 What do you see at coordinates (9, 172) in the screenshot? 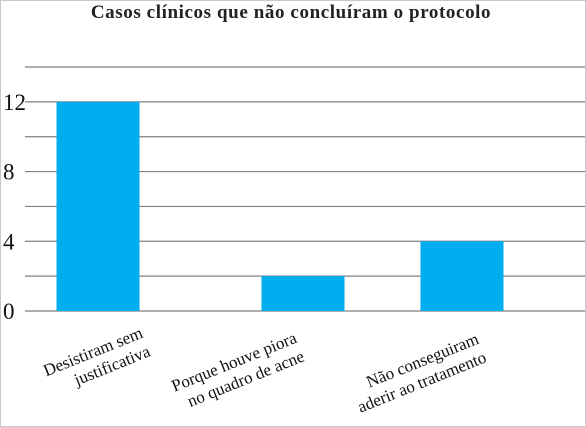
I see `y-tick-label: 8` at bounding box center [9, 172].